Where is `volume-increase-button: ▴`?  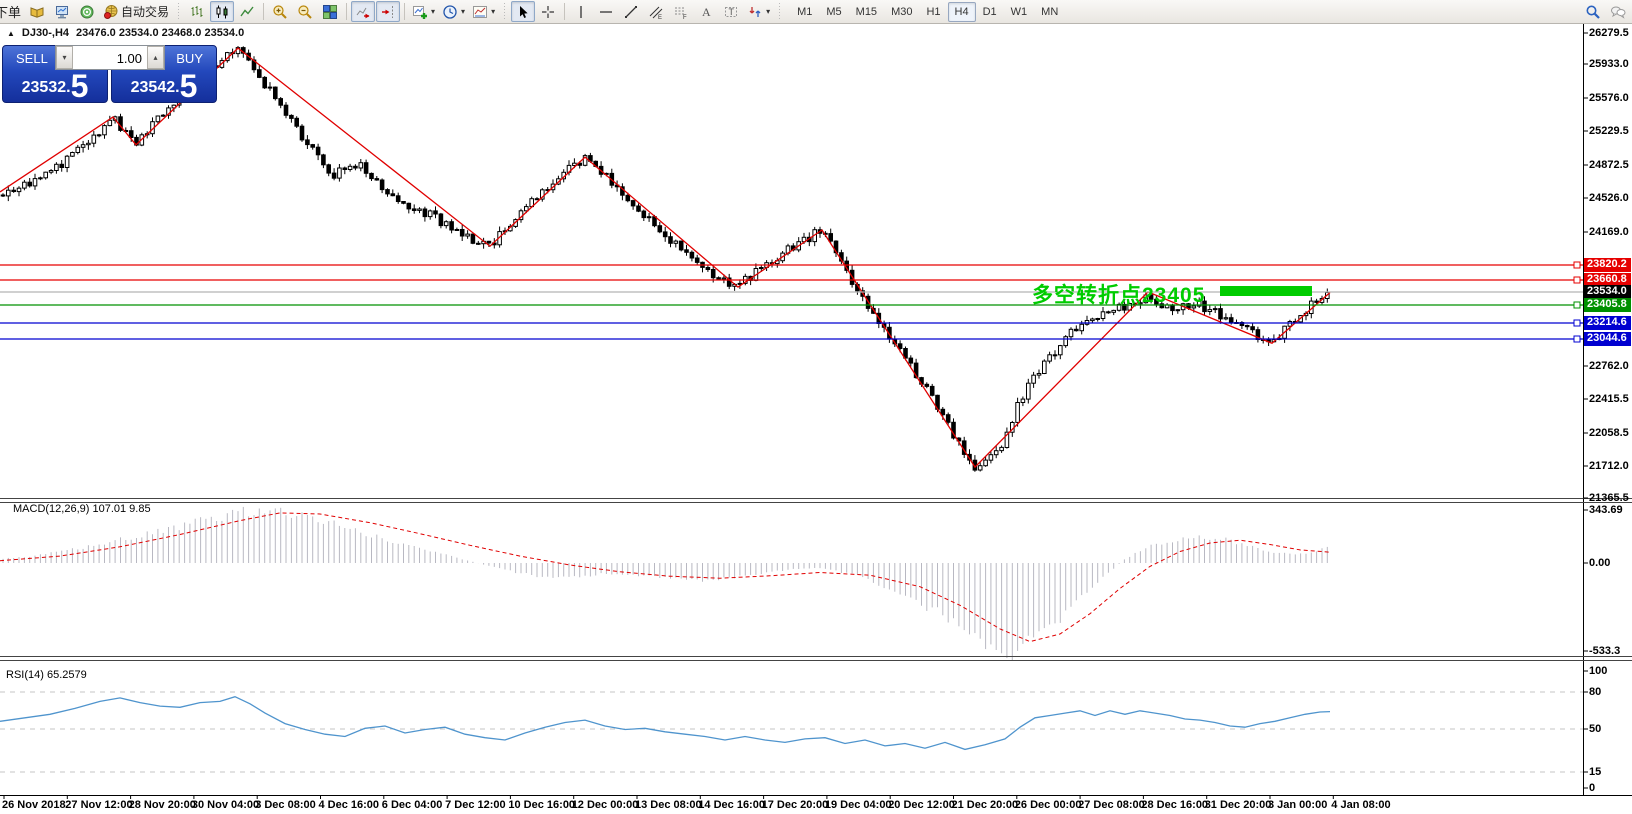 volume-increase-button: ▴ is located at coordinates (155, 57).